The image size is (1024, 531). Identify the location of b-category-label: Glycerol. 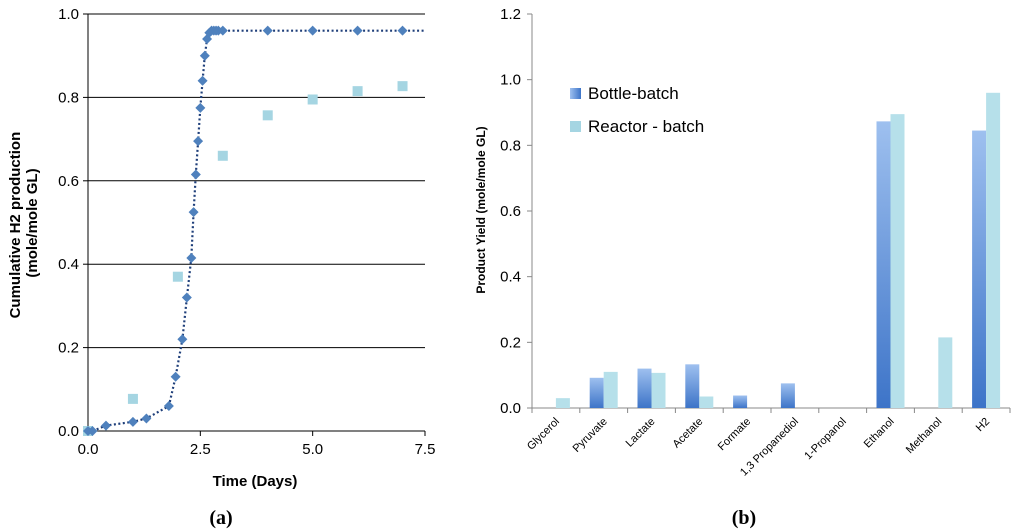
(543, 434).